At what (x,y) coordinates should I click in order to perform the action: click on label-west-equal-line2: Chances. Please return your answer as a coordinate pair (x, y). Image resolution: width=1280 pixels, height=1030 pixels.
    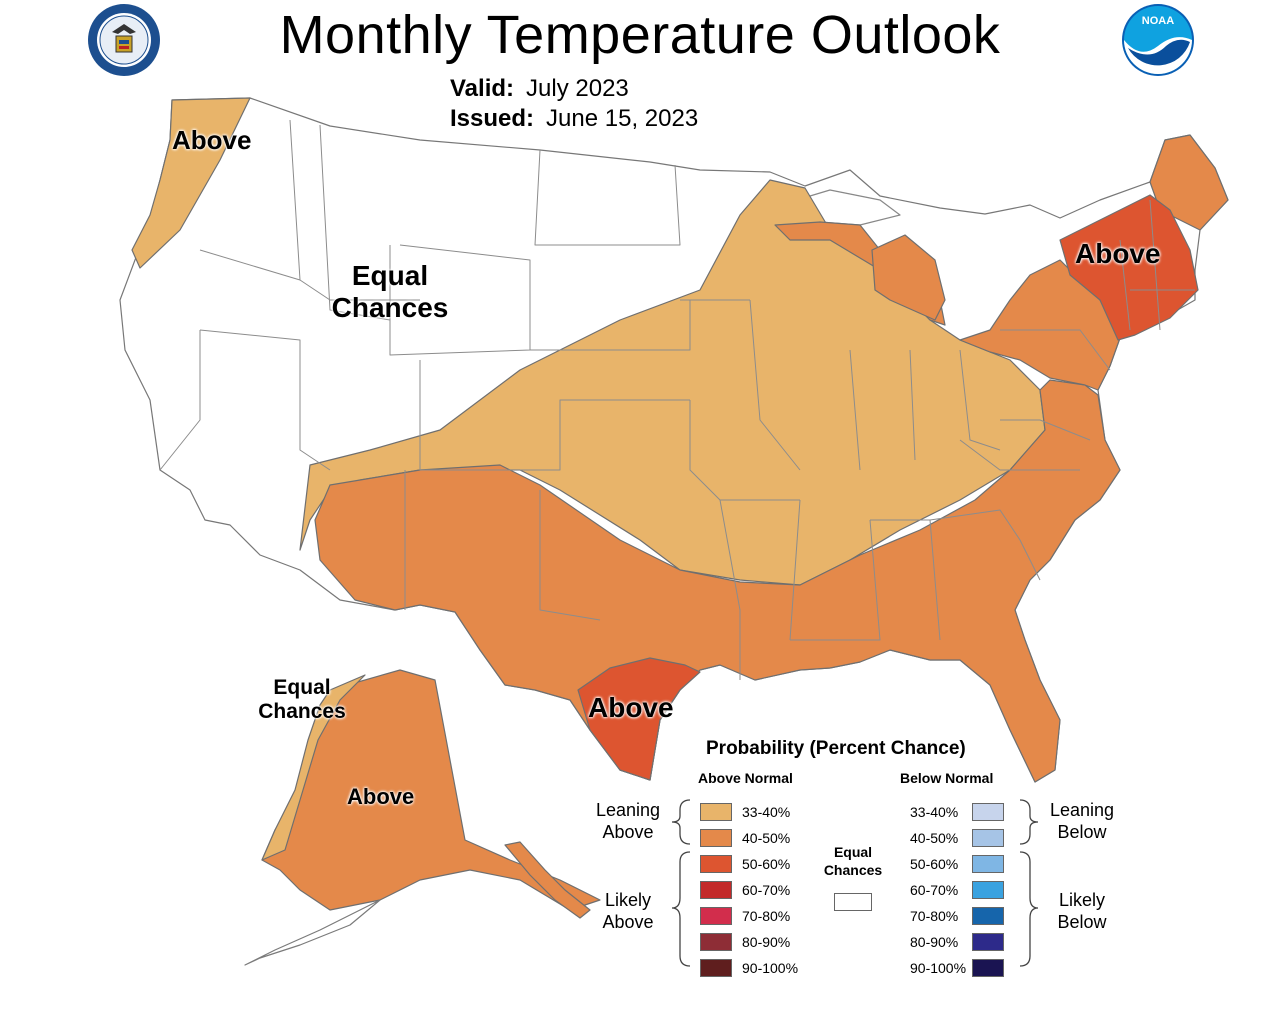
    Looking at the image, I should click on (390, 308).